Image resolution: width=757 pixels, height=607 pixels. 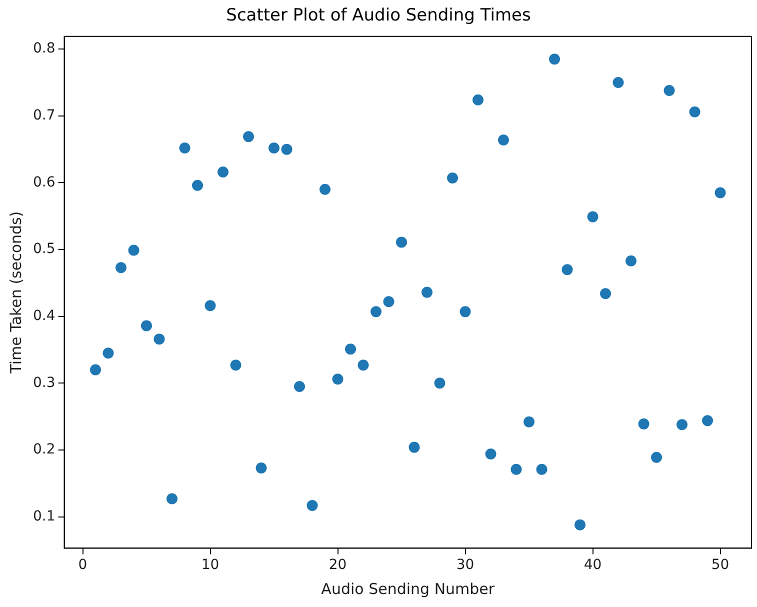 What do you see at coordinates (83, 565) in the screenshot?
I see `x-tick-label: 0` at bounding box center [83, 565].